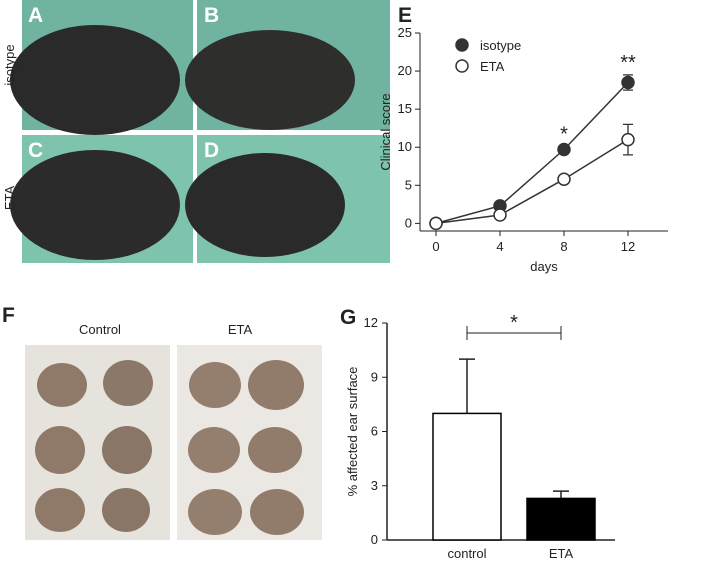 The width and height of the screenshot is (727, 563). Describe the element at coordinates (405, 32) in the screenshot. I see `y-tick-label: 25` at that location.